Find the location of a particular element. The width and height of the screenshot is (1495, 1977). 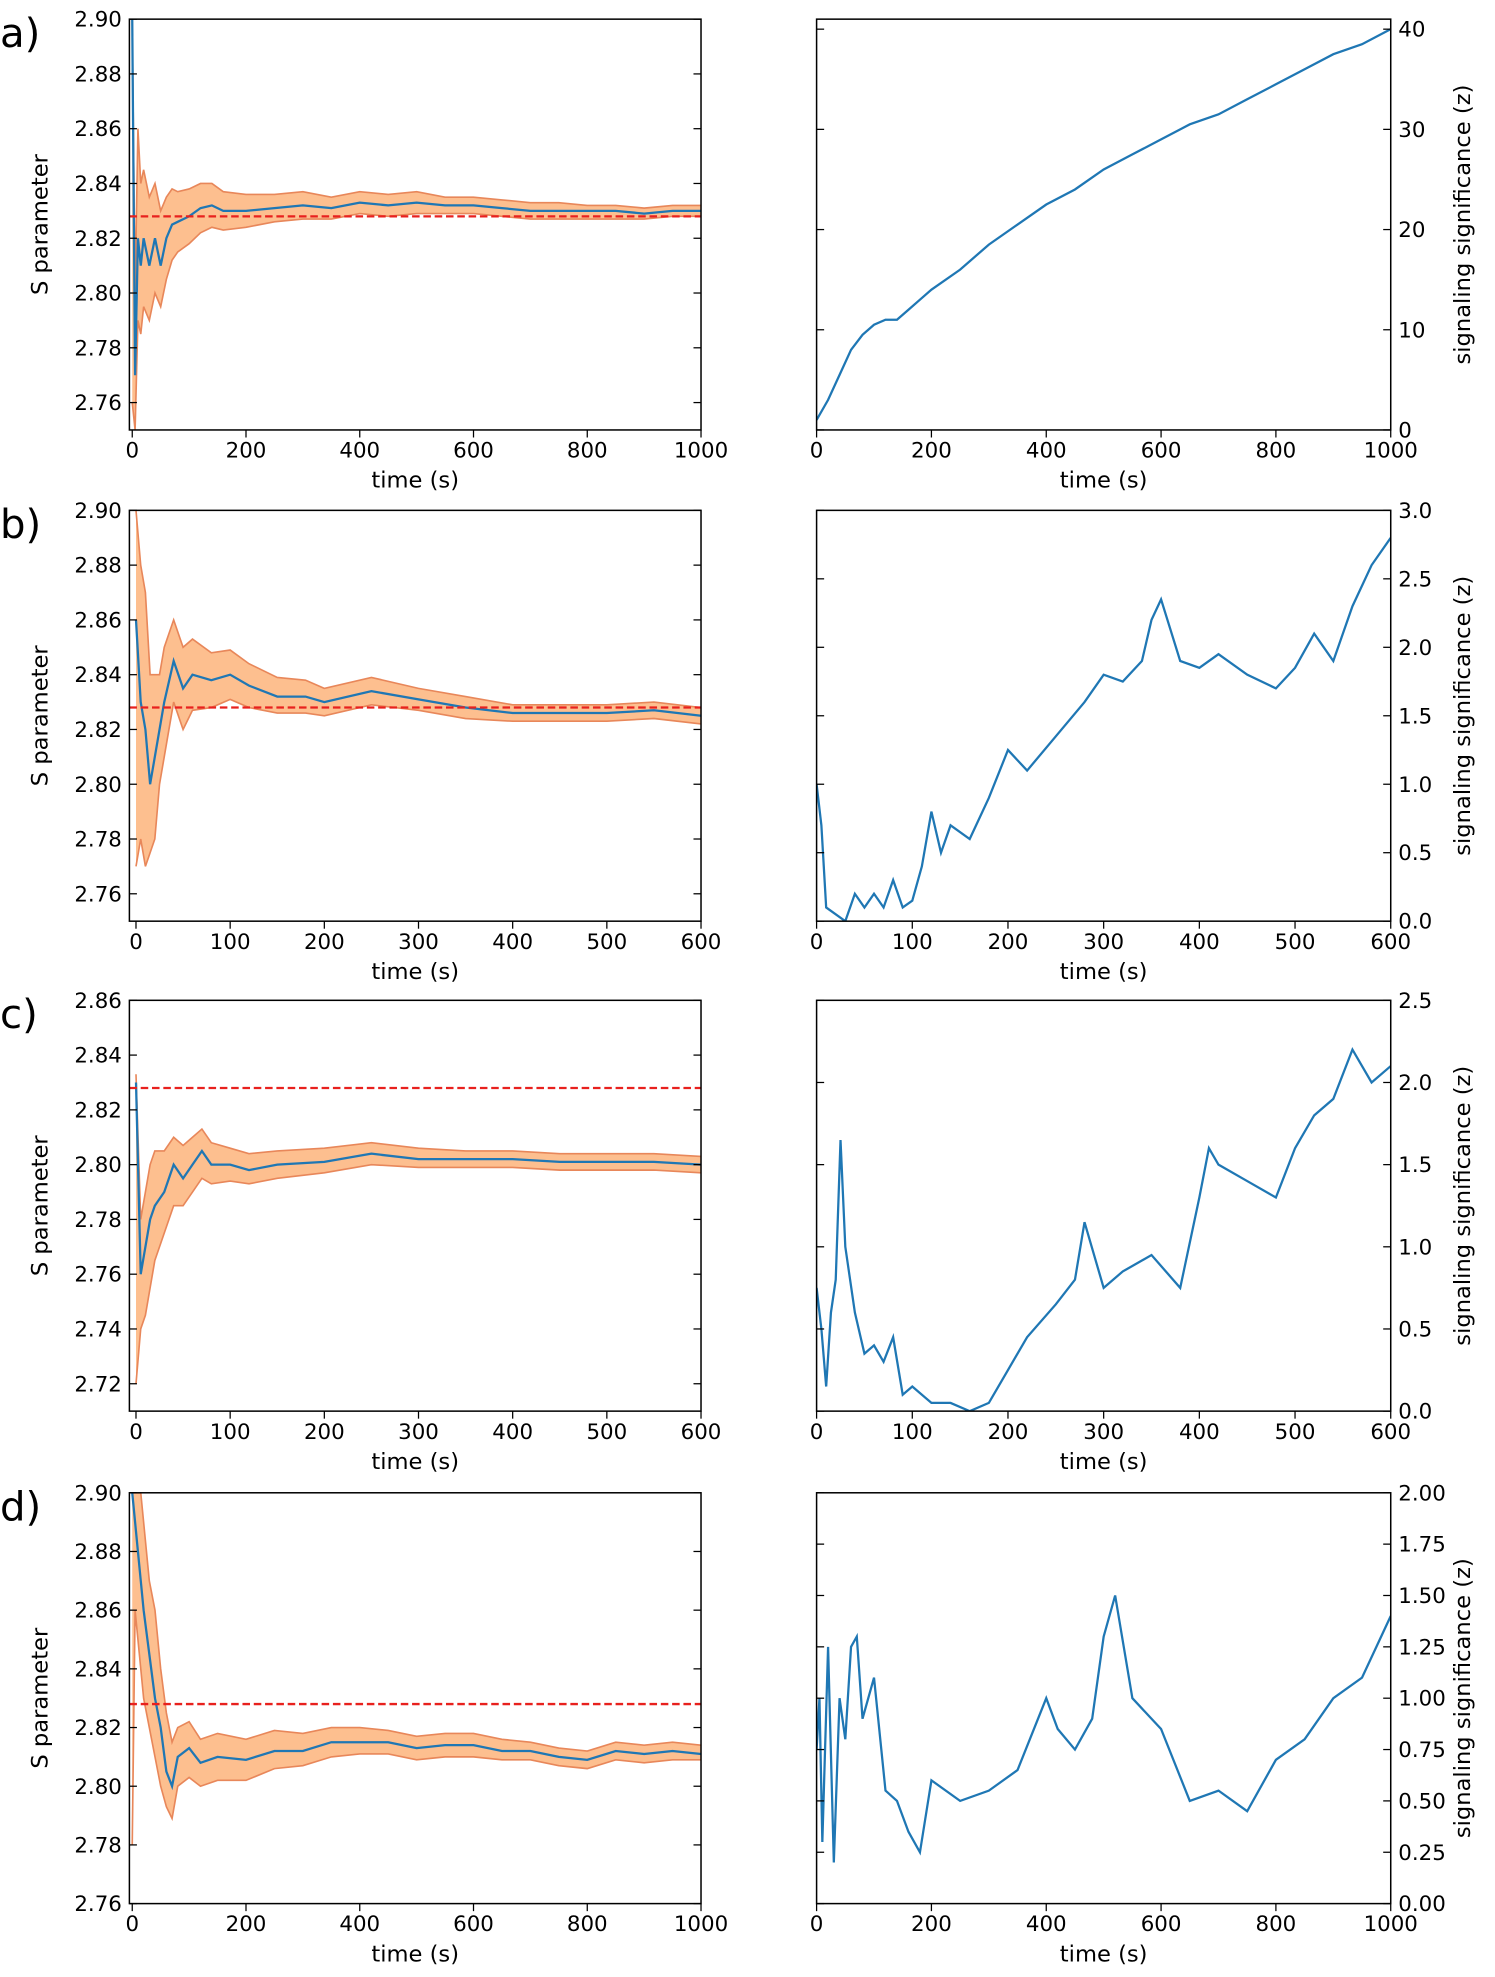

y-tick-label: 2.00 is located at coordinates (1422, 1493).